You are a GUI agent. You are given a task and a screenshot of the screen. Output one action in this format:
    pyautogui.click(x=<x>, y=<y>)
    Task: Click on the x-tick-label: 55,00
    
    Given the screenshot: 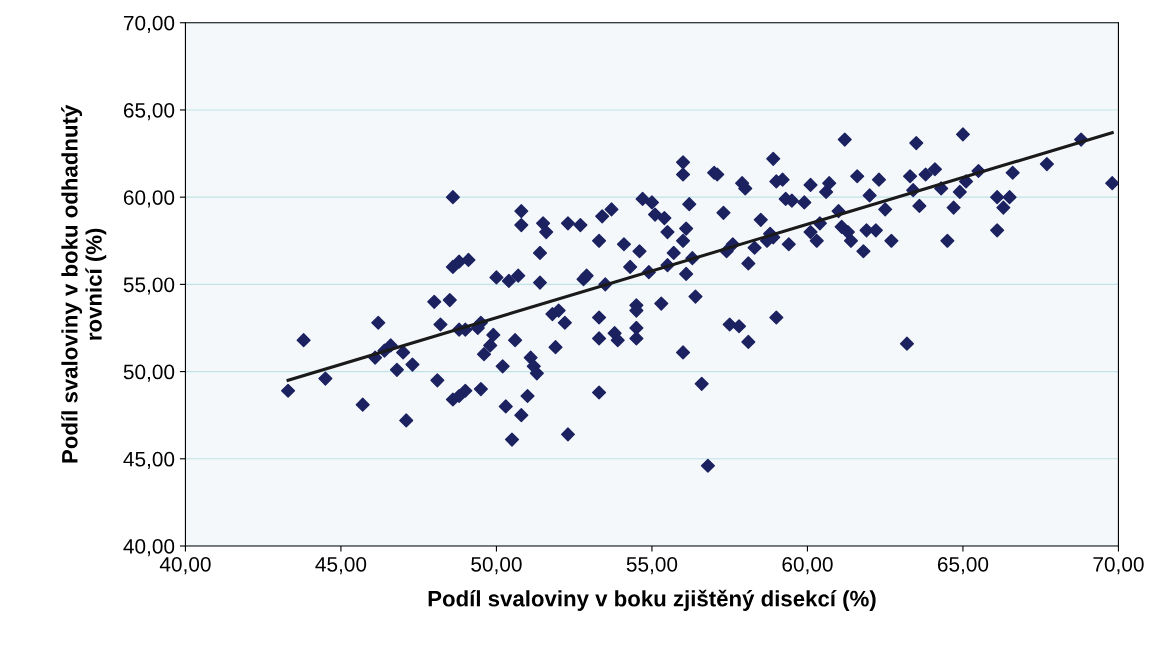 What is the action you would take?
    pyautogui.click(x=652, y=565)
    